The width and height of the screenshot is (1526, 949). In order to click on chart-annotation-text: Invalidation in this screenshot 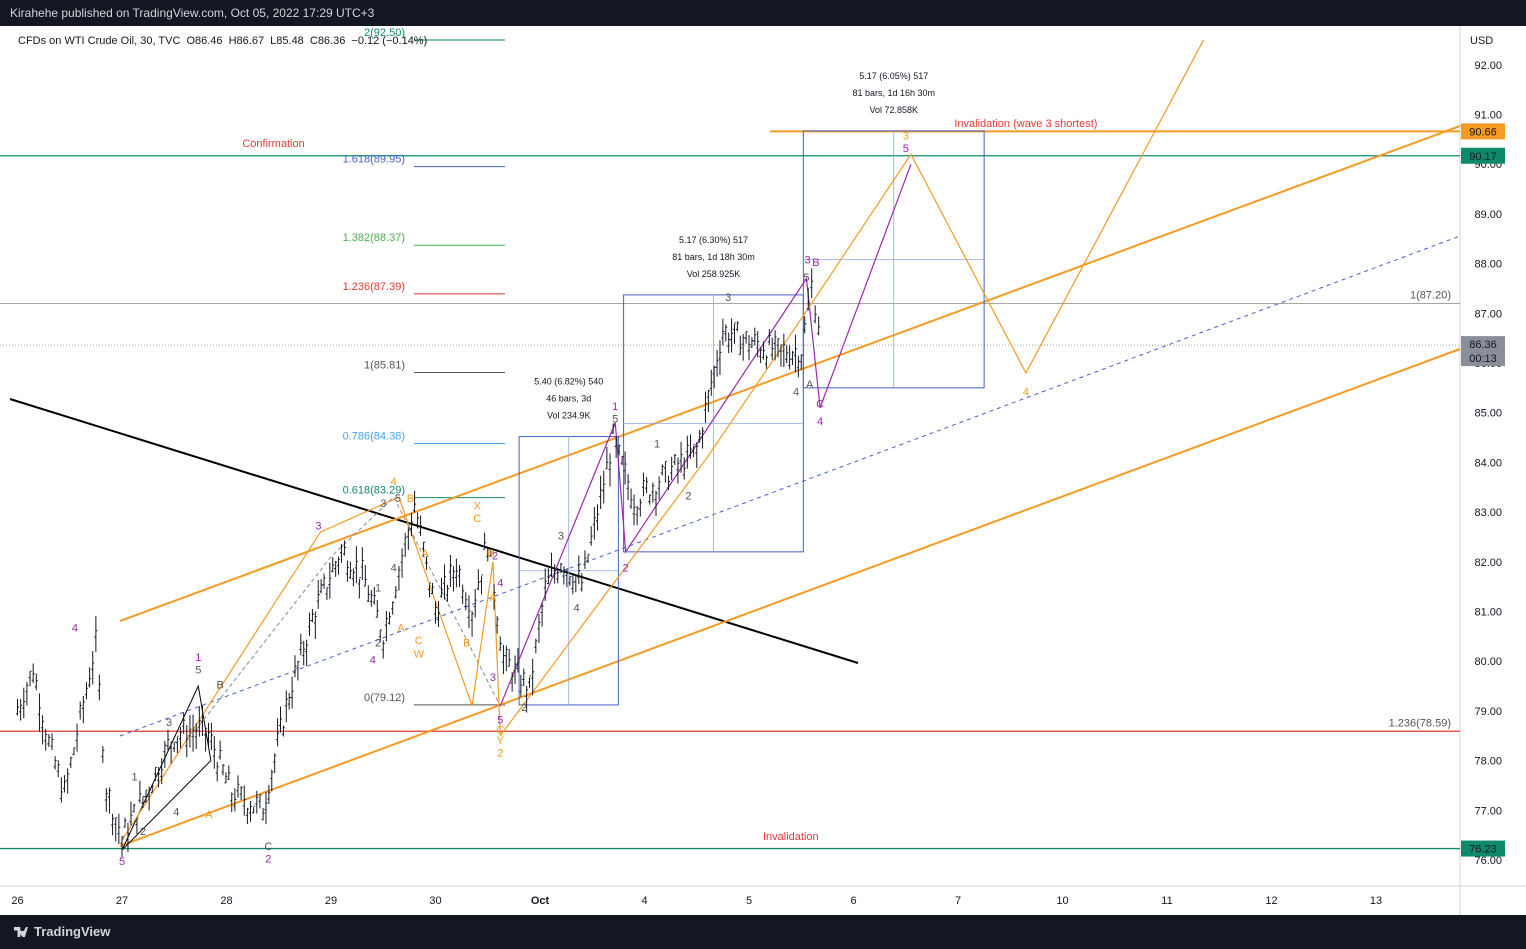, I will do `click(791, 837)`.